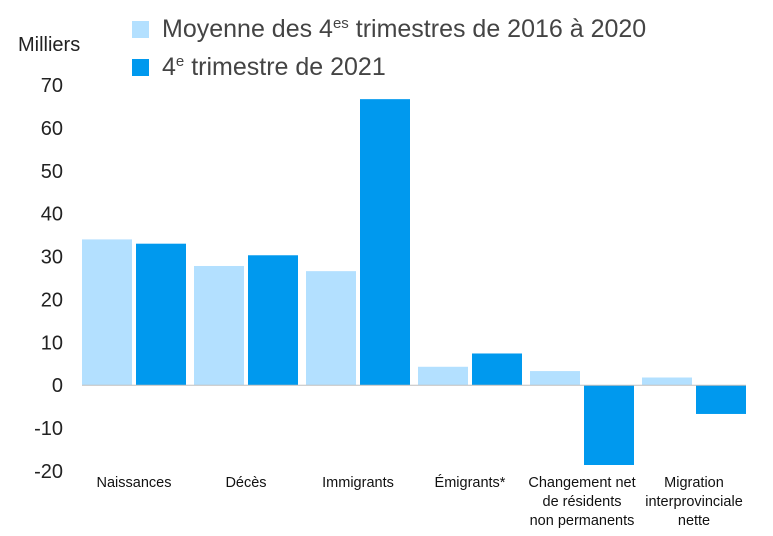 The width and height of the screenshot is (773, 536). I want to click on y-tick-label: 30, so click(52, 258).